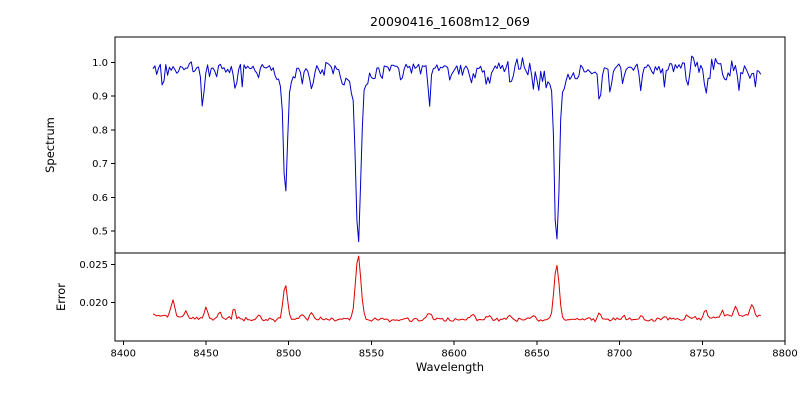 The image size is (800, 400). I want to click on x-tick-label: 8650, so click(536, 354).